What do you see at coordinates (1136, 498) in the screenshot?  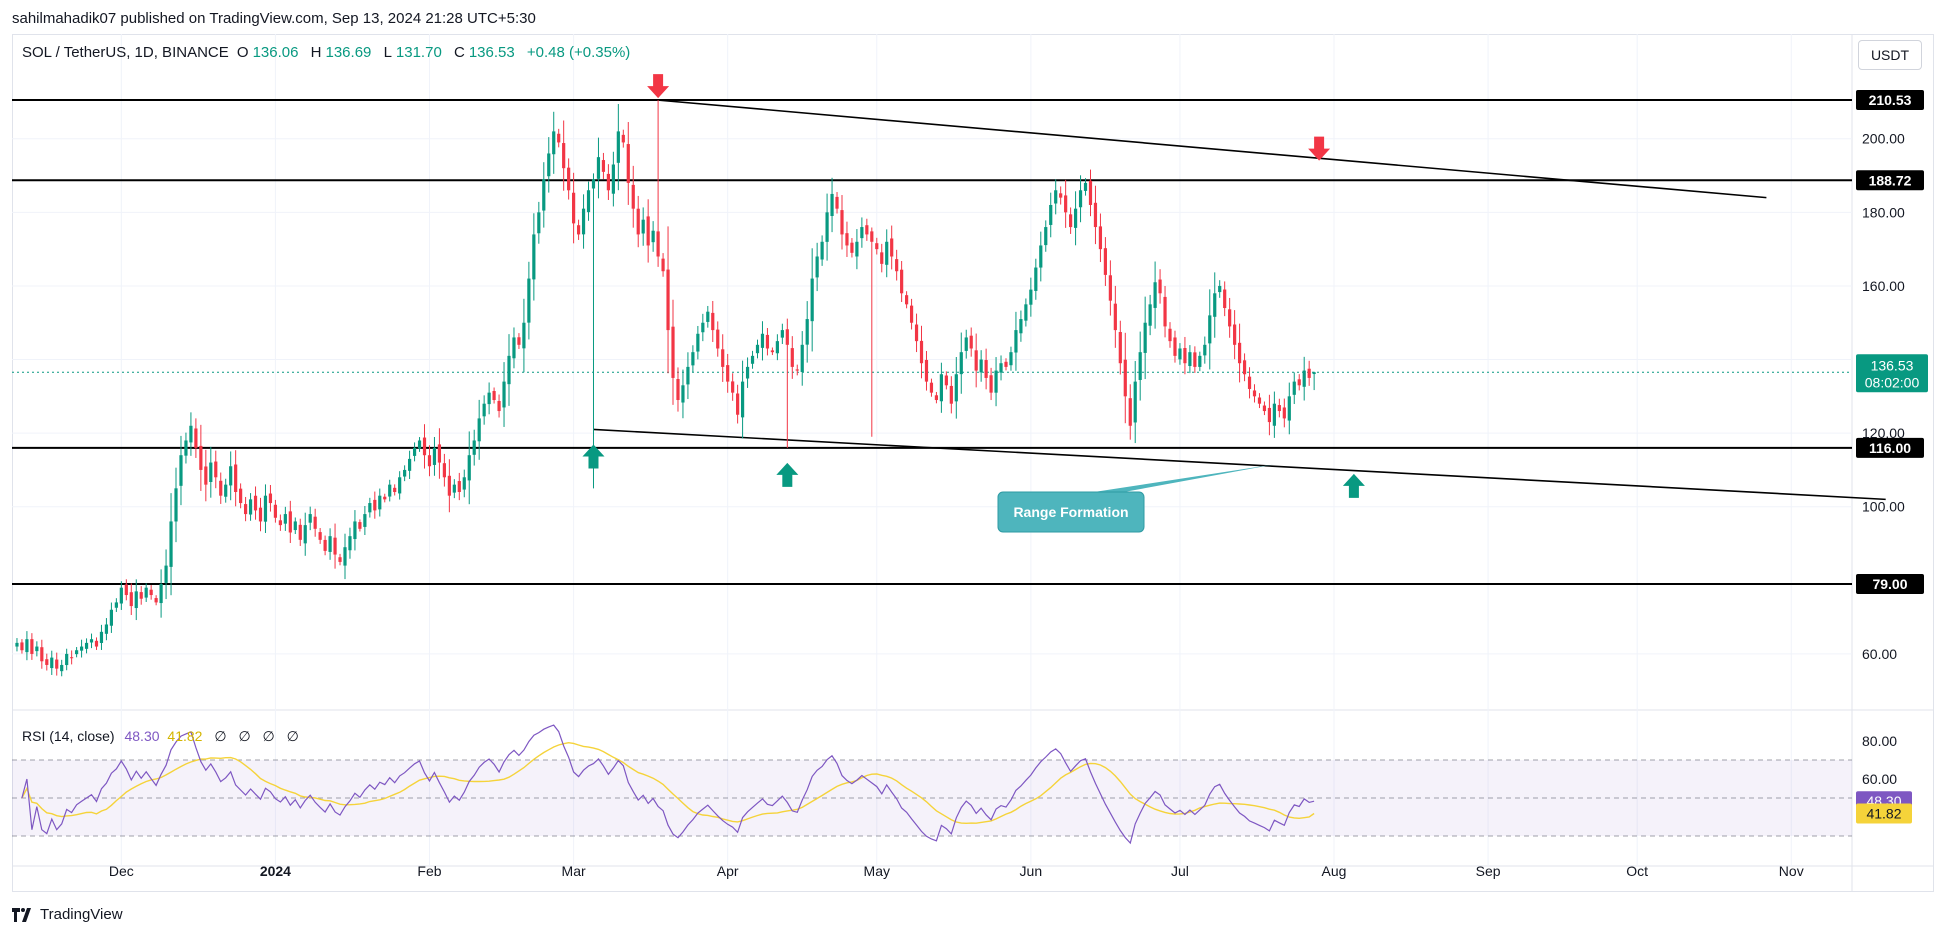 I see `annotation: Range Formation` at bounding box center [1136, 498].